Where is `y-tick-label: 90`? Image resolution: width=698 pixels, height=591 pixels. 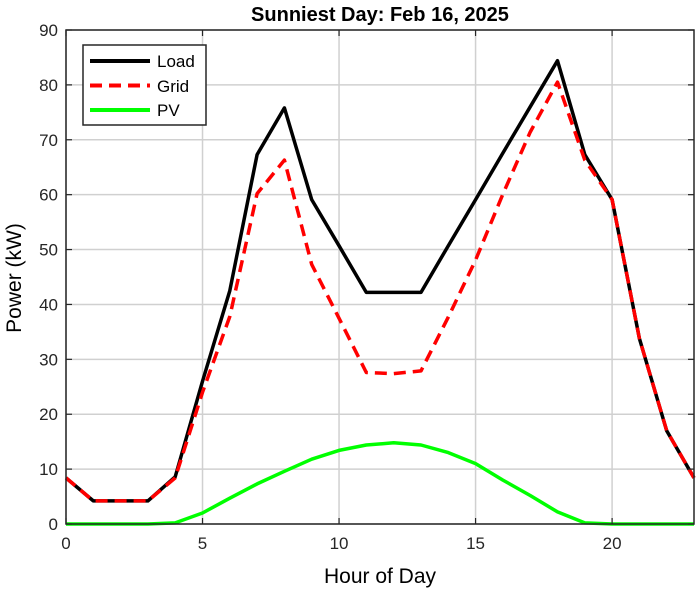 y-tick-label: 90 is located at coordinates (48, 30).